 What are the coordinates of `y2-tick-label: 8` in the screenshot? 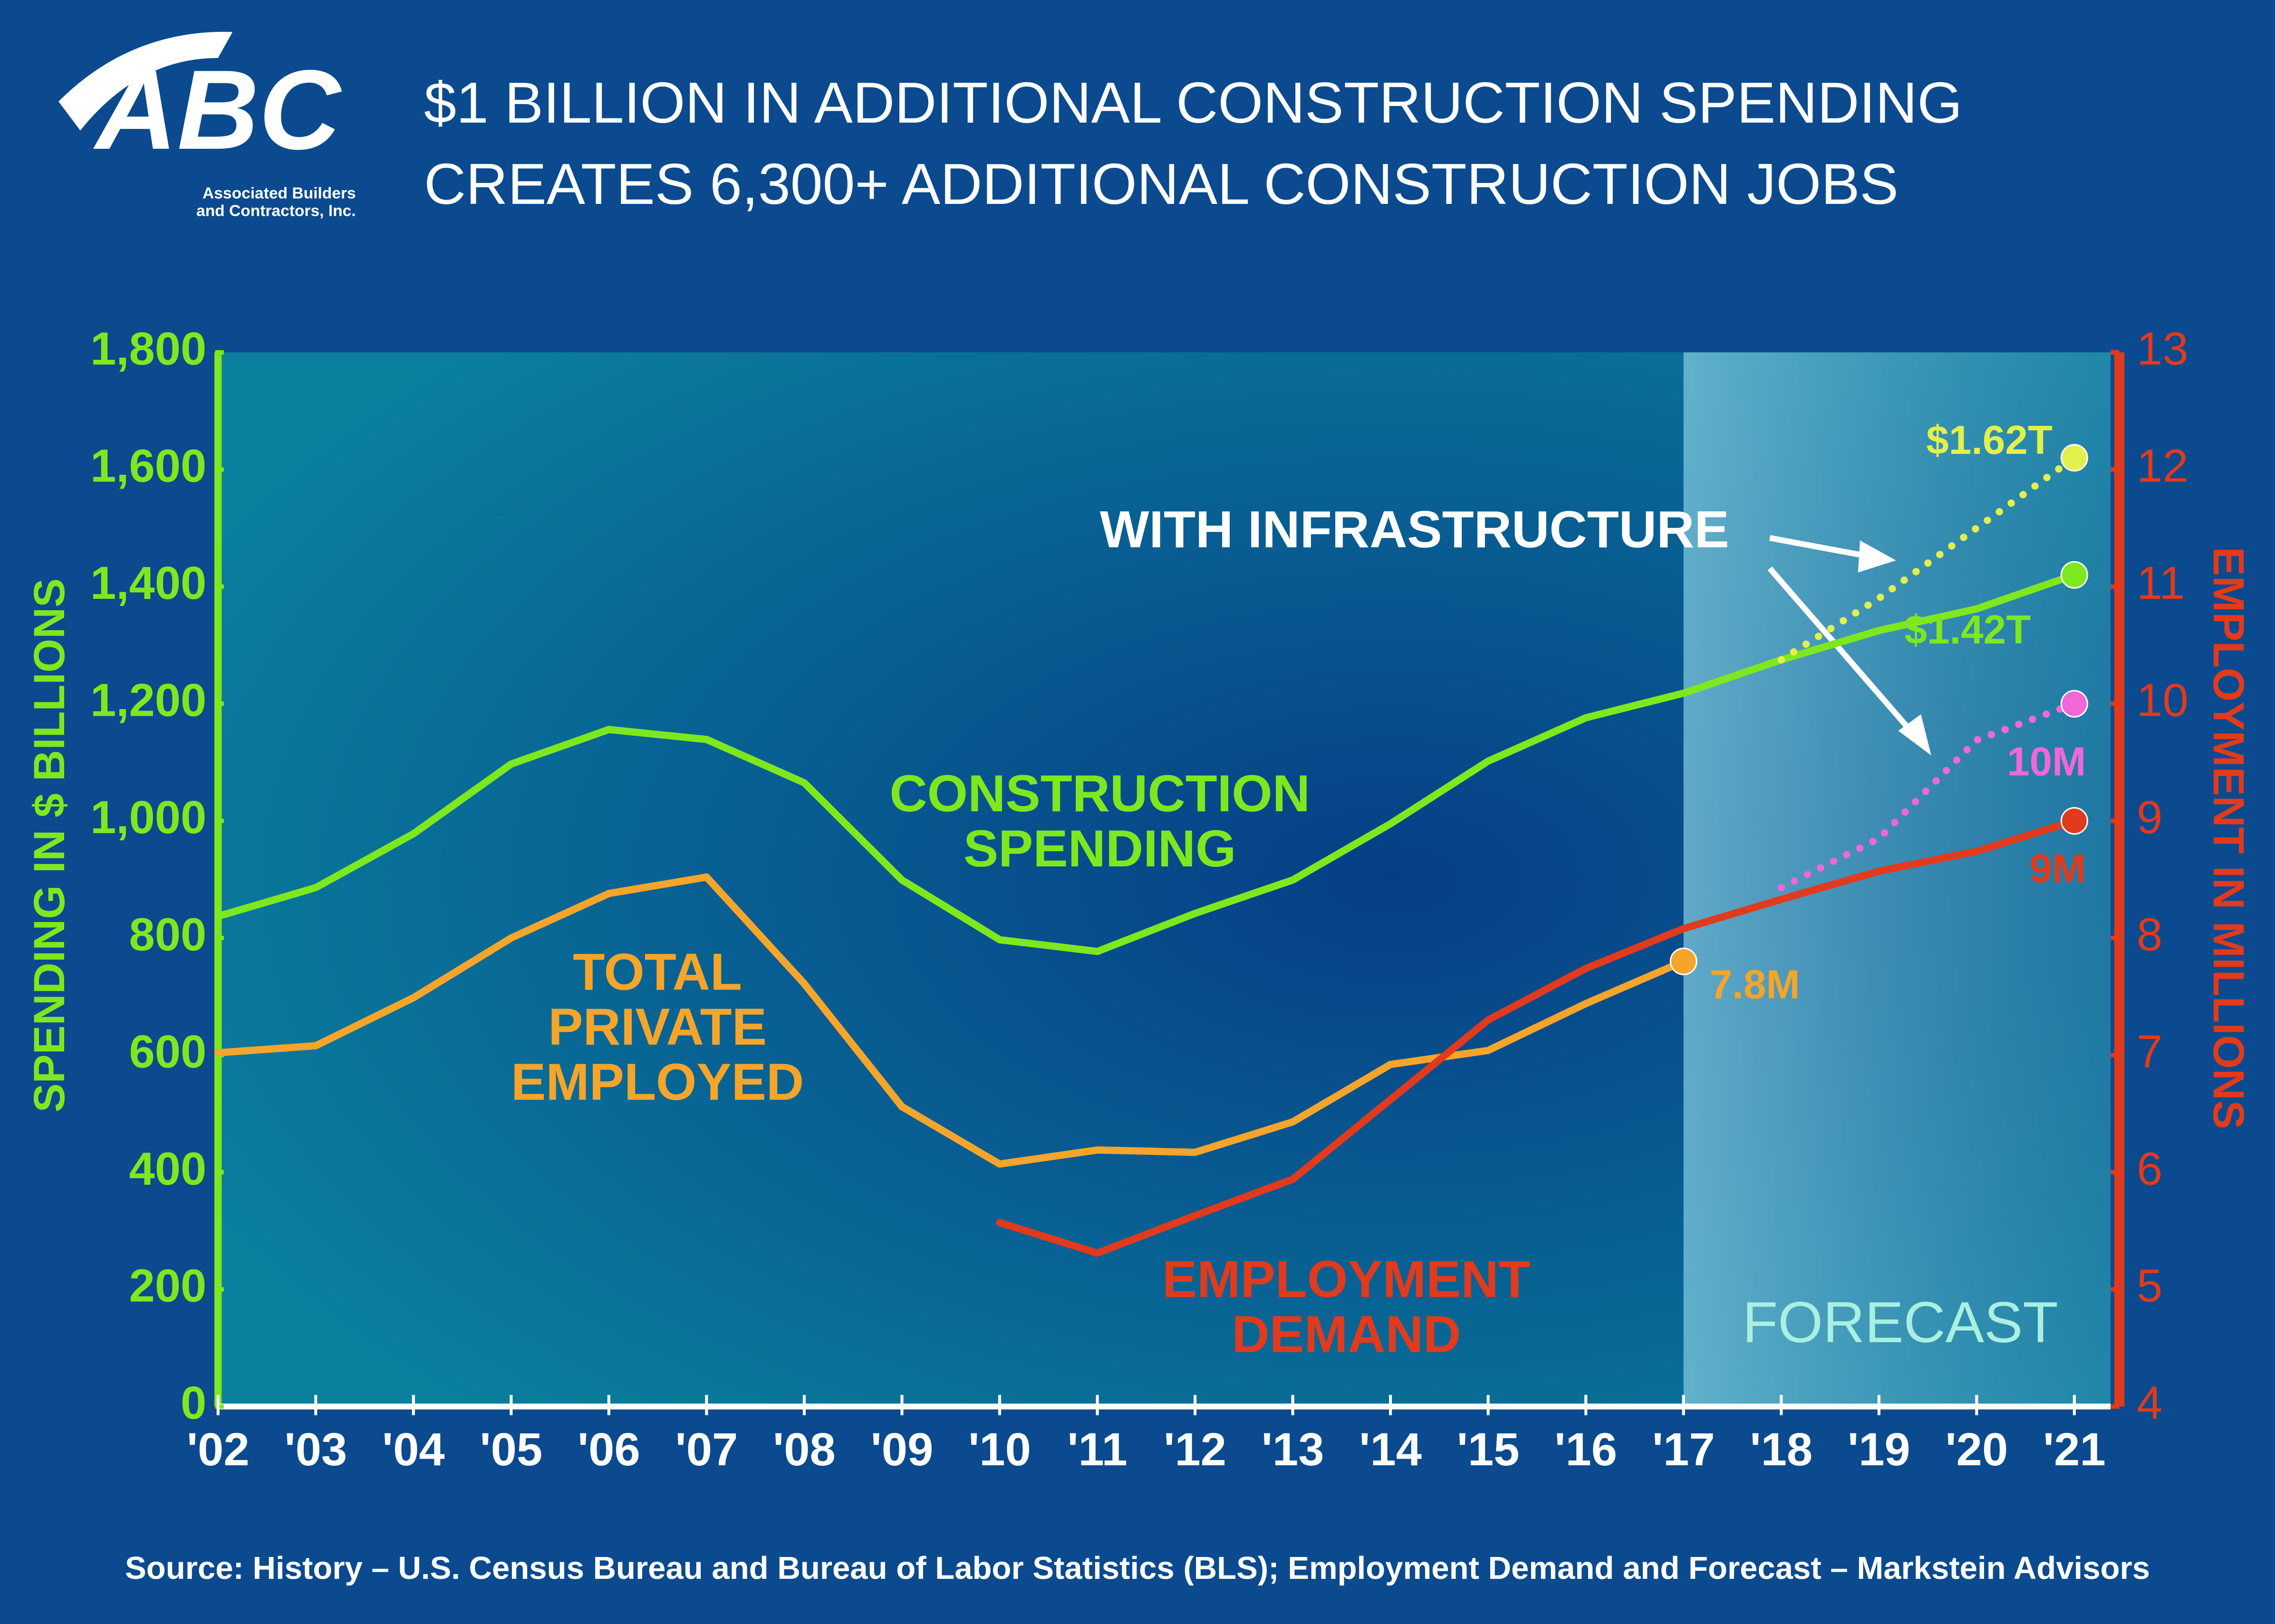 It's located at (2149, 934).